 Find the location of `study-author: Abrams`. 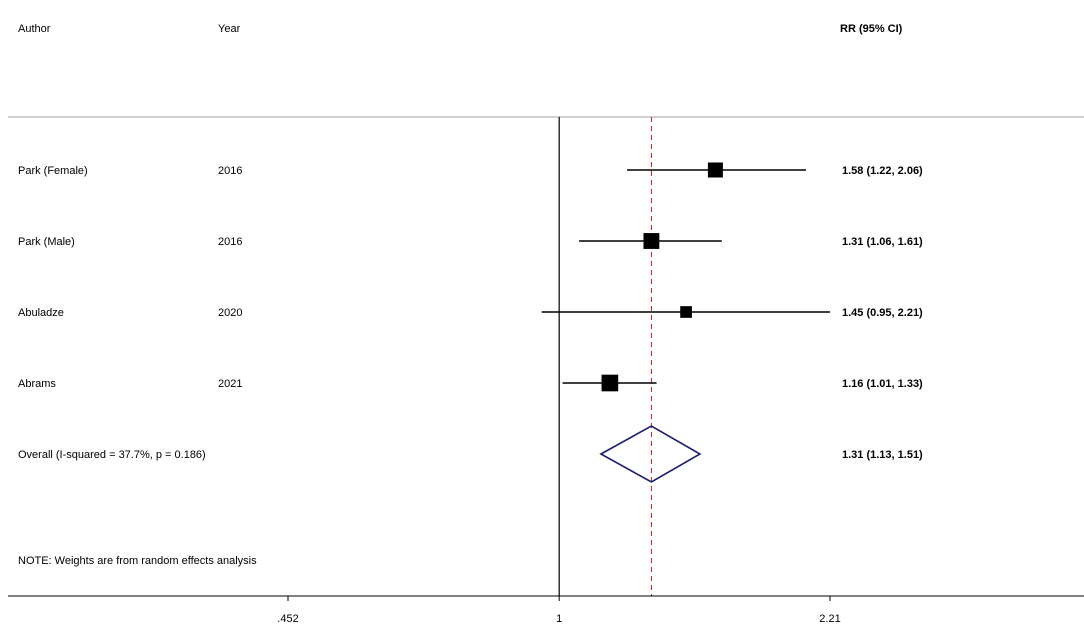

study-author: Abrams is located at coordinates (37, 384).